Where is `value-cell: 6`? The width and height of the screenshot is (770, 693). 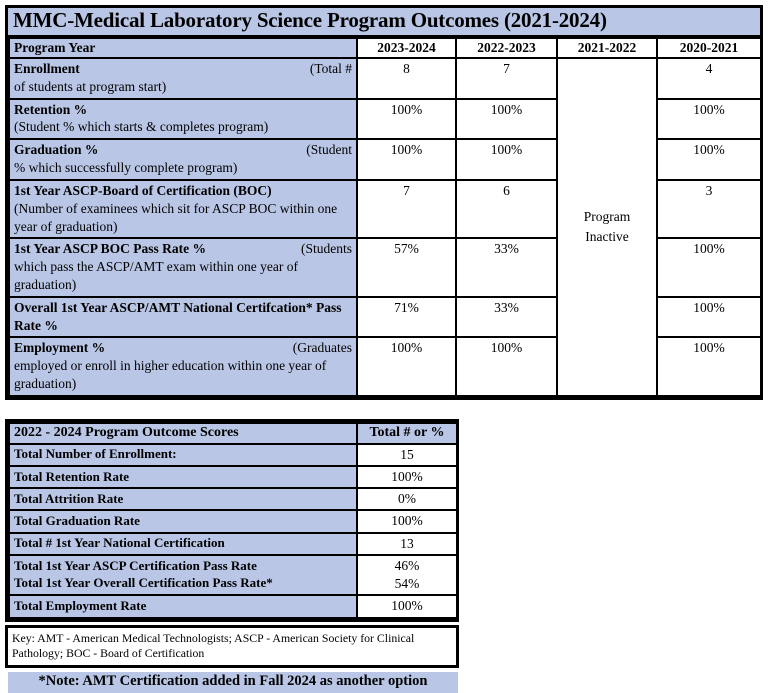
value-cell: 6 is located at coordinates (506, 209).